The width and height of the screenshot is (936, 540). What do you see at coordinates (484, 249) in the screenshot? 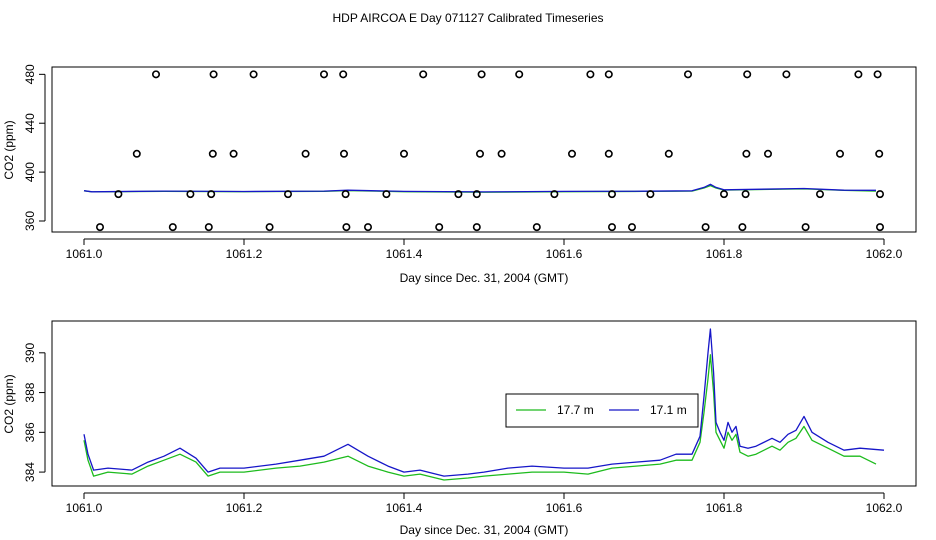
I see `top-x-axis: 1061.0 1061.2 1061.4 1061.6 1061.8 1062.0` at bounding box center [484, 249].